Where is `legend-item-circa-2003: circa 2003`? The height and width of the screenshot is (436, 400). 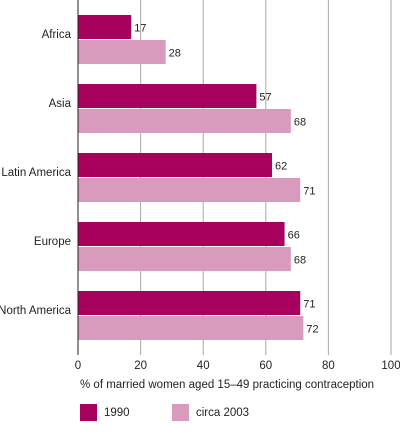 legend-item-circa-2003: circa 2003 is located at coordinates (210, 412).